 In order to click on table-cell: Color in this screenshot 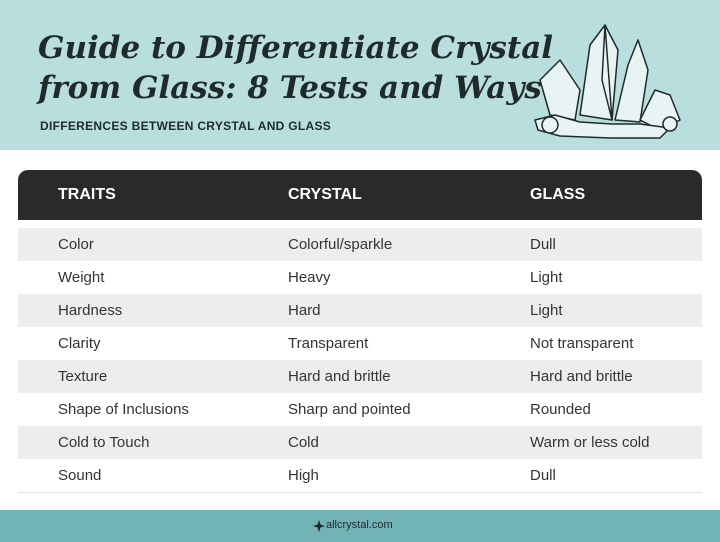, I will do `click(76, 244)`.